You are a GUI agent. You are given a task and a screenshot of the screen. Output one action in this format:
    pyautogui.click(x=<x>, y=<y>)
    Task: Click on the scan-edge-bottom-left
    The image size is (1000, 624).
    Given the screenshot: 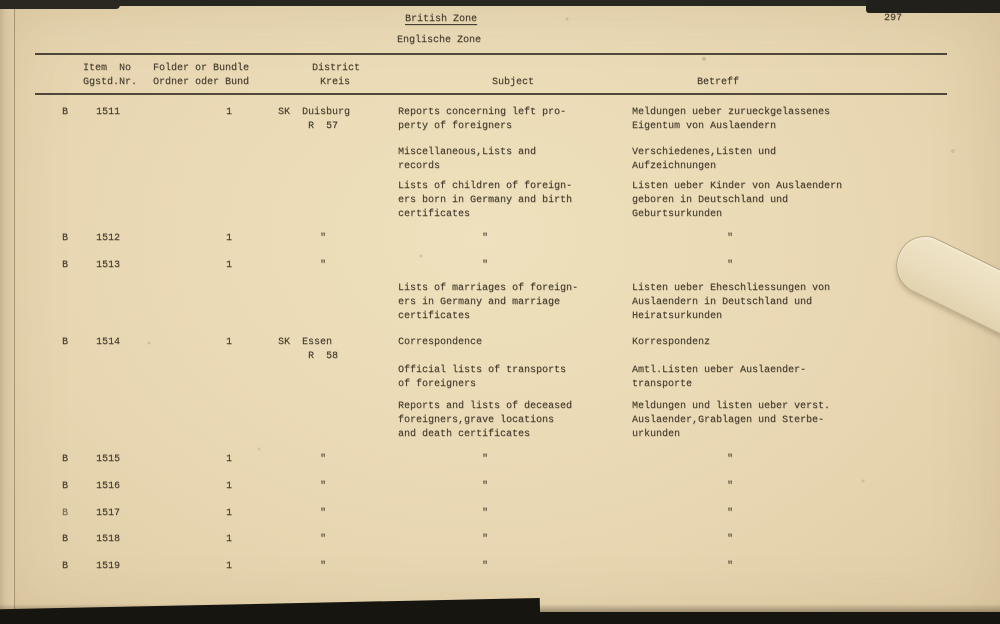 What is the action you would take?
    pyautogui.click(x=270, y=611)
    